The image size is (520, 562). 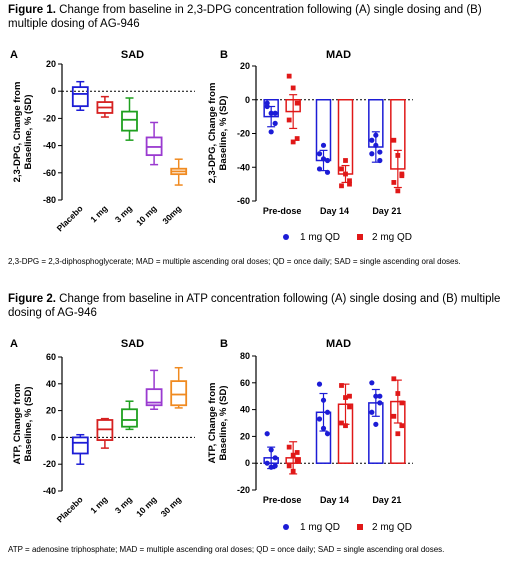 I want to click on f1b-y-tick-label: -20, so click(x=243, y=134).